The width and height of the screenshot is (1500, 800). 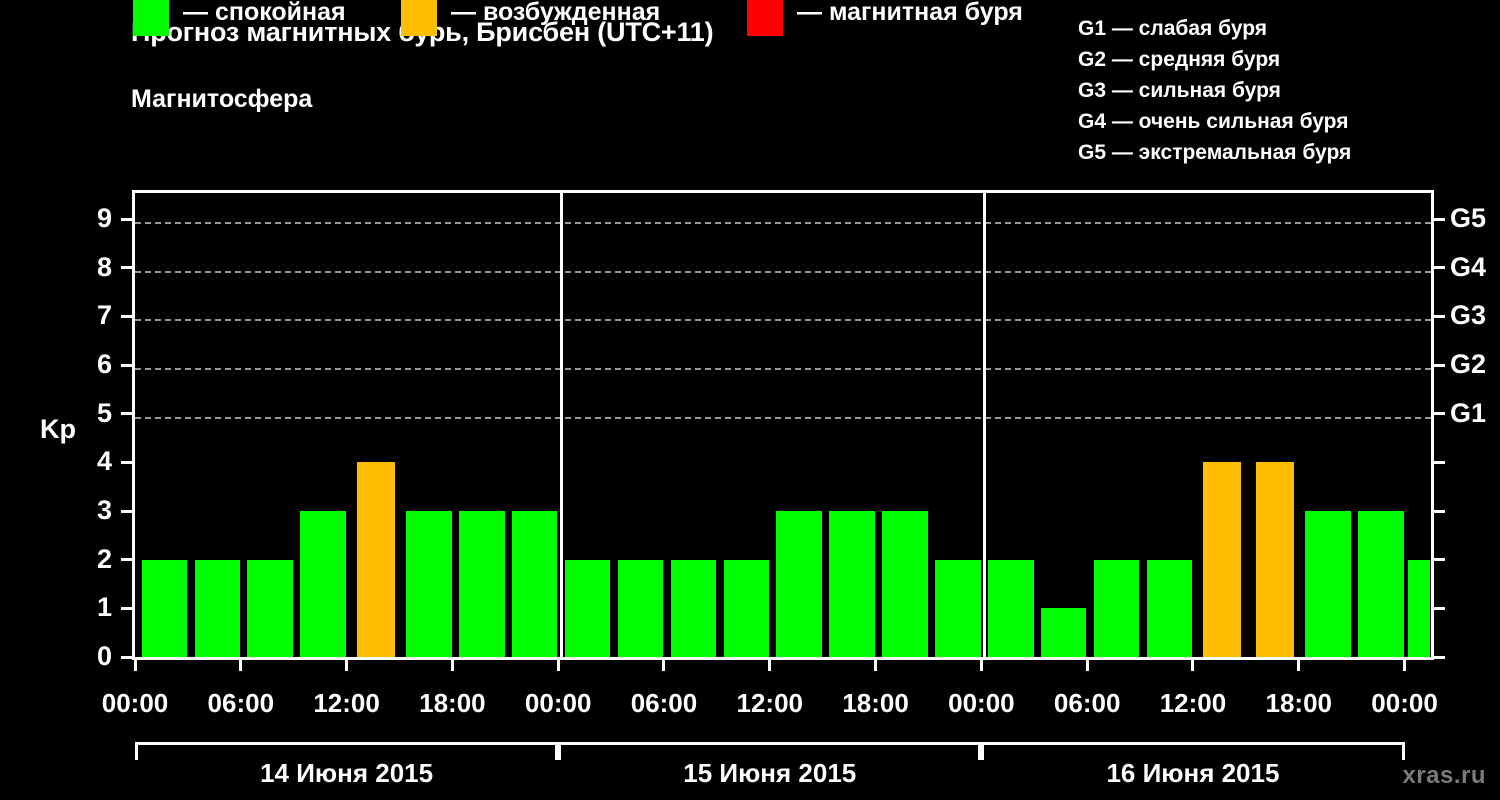 What do you see at coordinates (104, 364) in the screenshot?
I see `y-axis-tick-label: 6` at bounding box center [104, 364].